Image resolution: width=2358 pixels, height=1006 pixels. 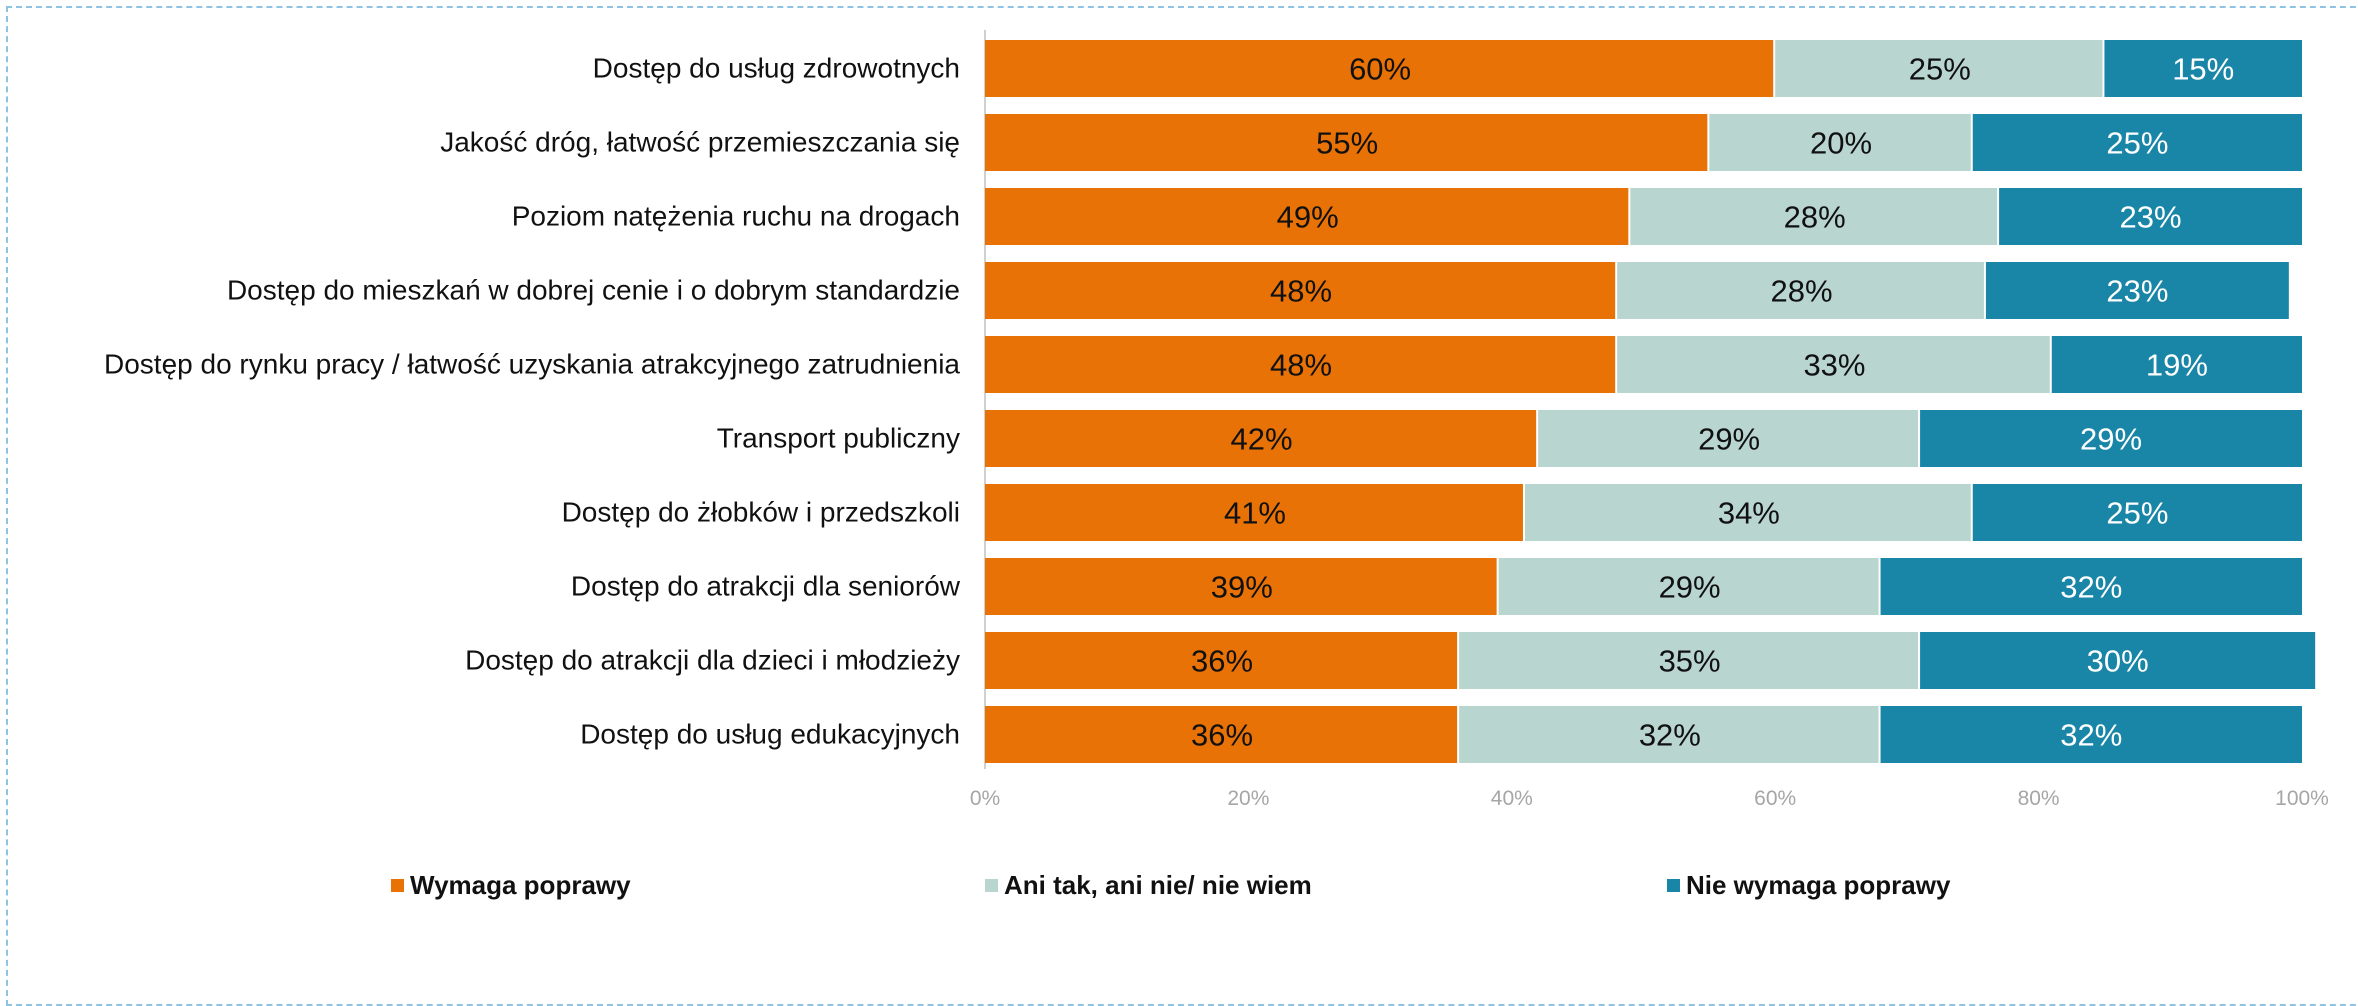 I want to click on x-tick-label: 80%, so click(x=2039, y=798).